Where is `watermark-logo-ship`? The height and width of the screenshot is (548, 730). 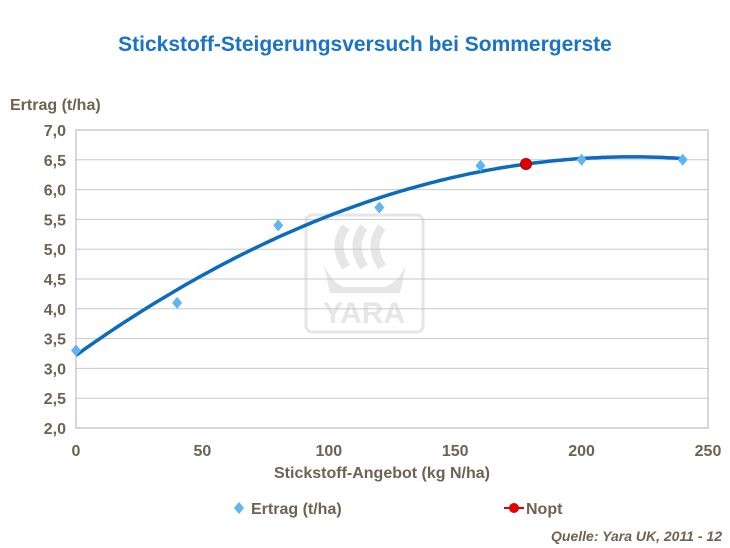
watermark-logo-ship is located at coordinates (365, 279).